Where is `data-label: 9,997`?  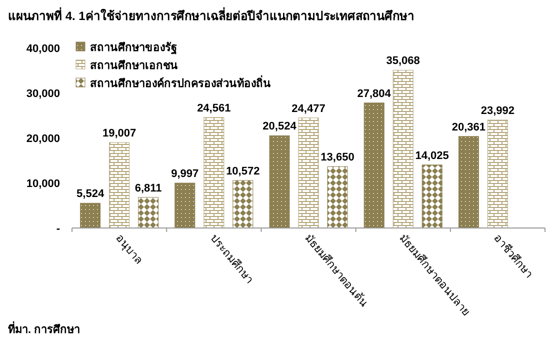
data-label: 9,997 is located at coordinates (185, 174).